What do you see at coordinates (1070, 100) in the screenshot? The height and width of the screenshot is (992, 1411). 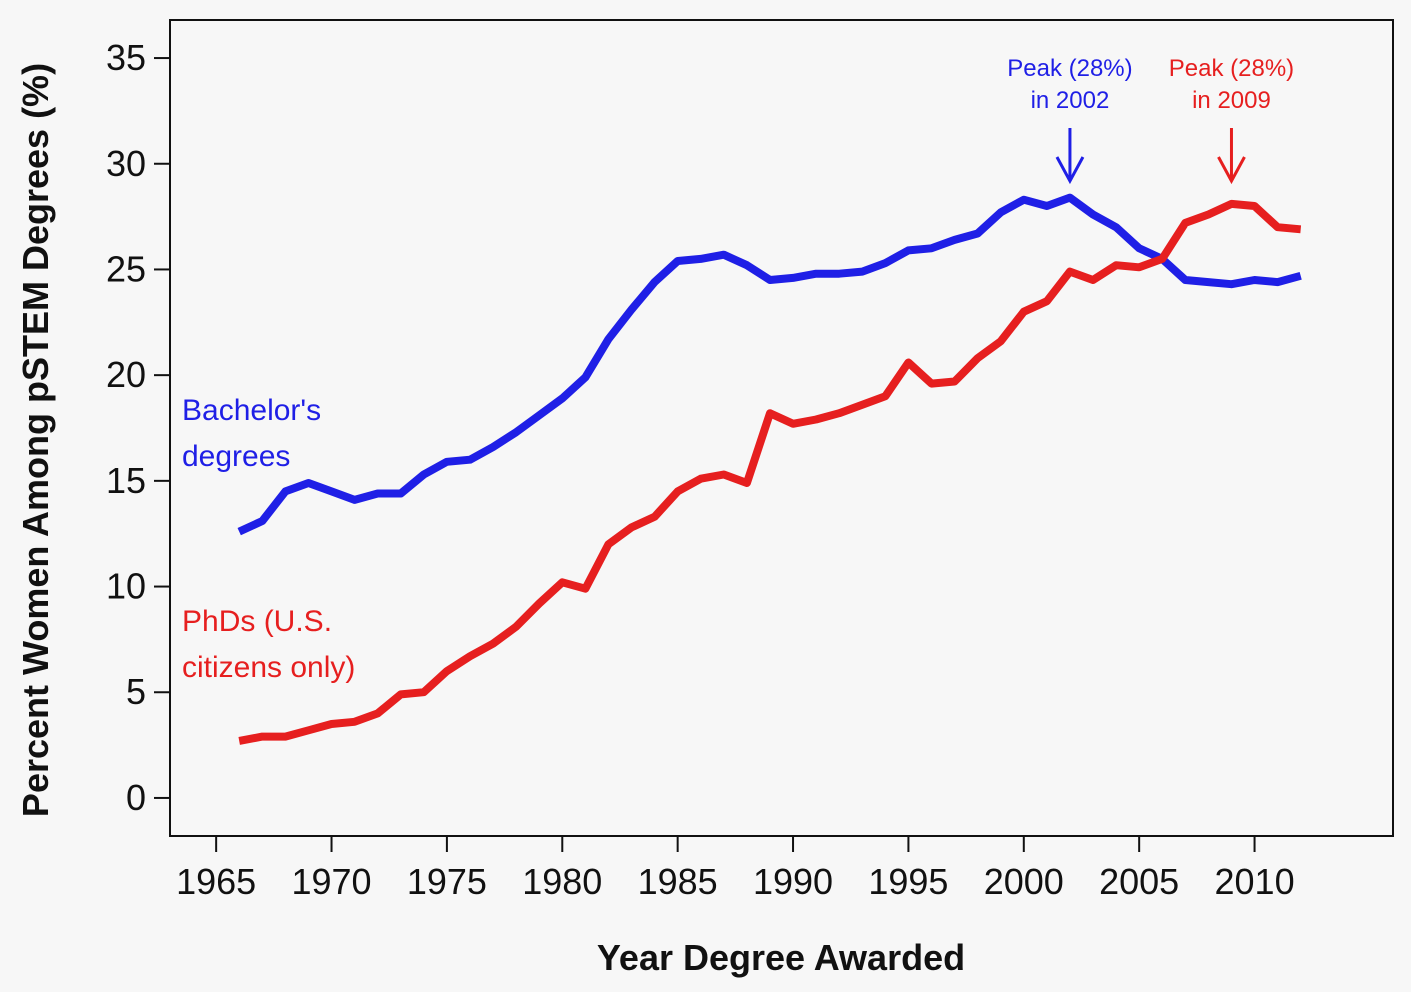 I see `peak-label: in 2002` at bounding box center [1070, 100].